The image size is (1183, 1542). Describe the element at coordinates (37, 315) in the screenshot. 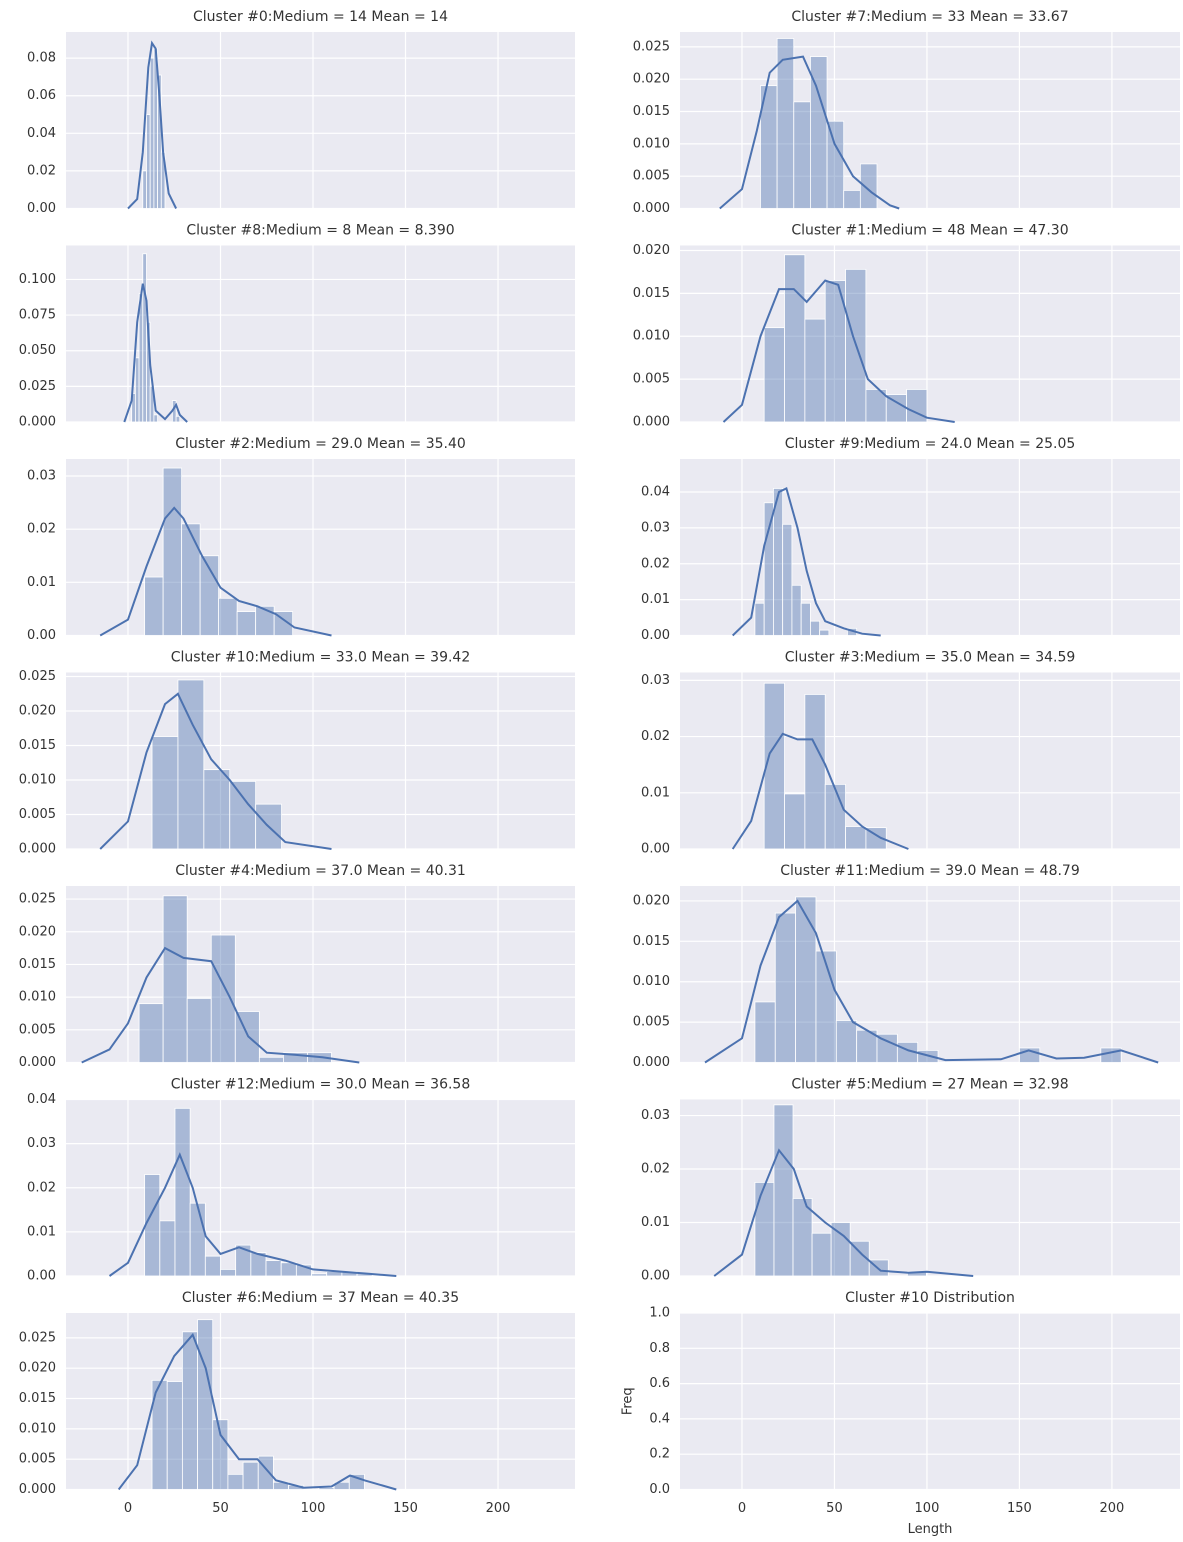

I see `y-tick-label: 0.075` at that location.